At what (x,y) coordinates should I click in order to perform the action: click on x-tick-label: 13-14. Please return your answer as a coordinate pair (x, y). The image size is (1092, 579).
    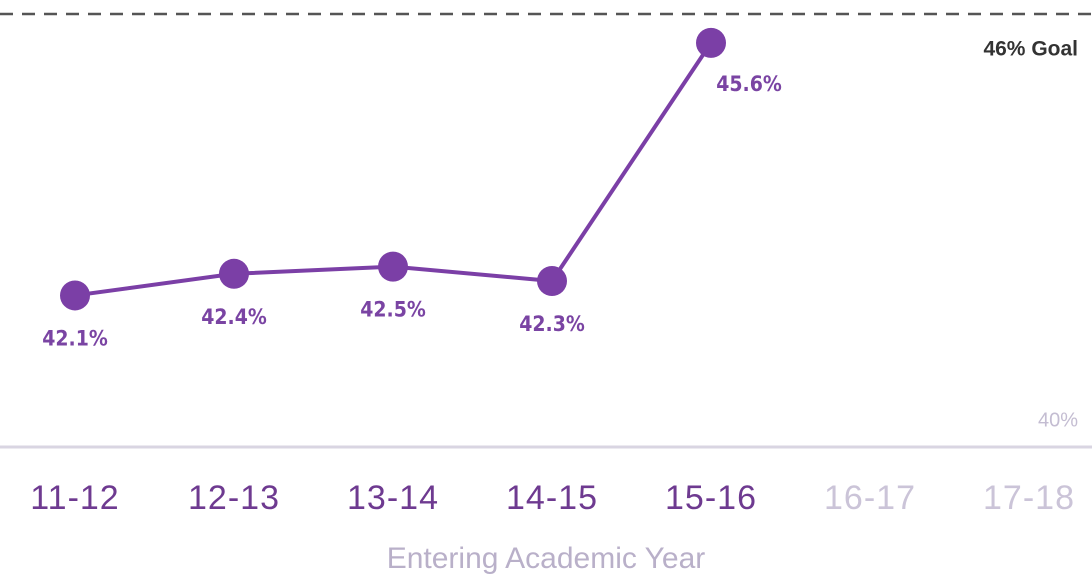
    Looking at the image, I should click on (393, 498).